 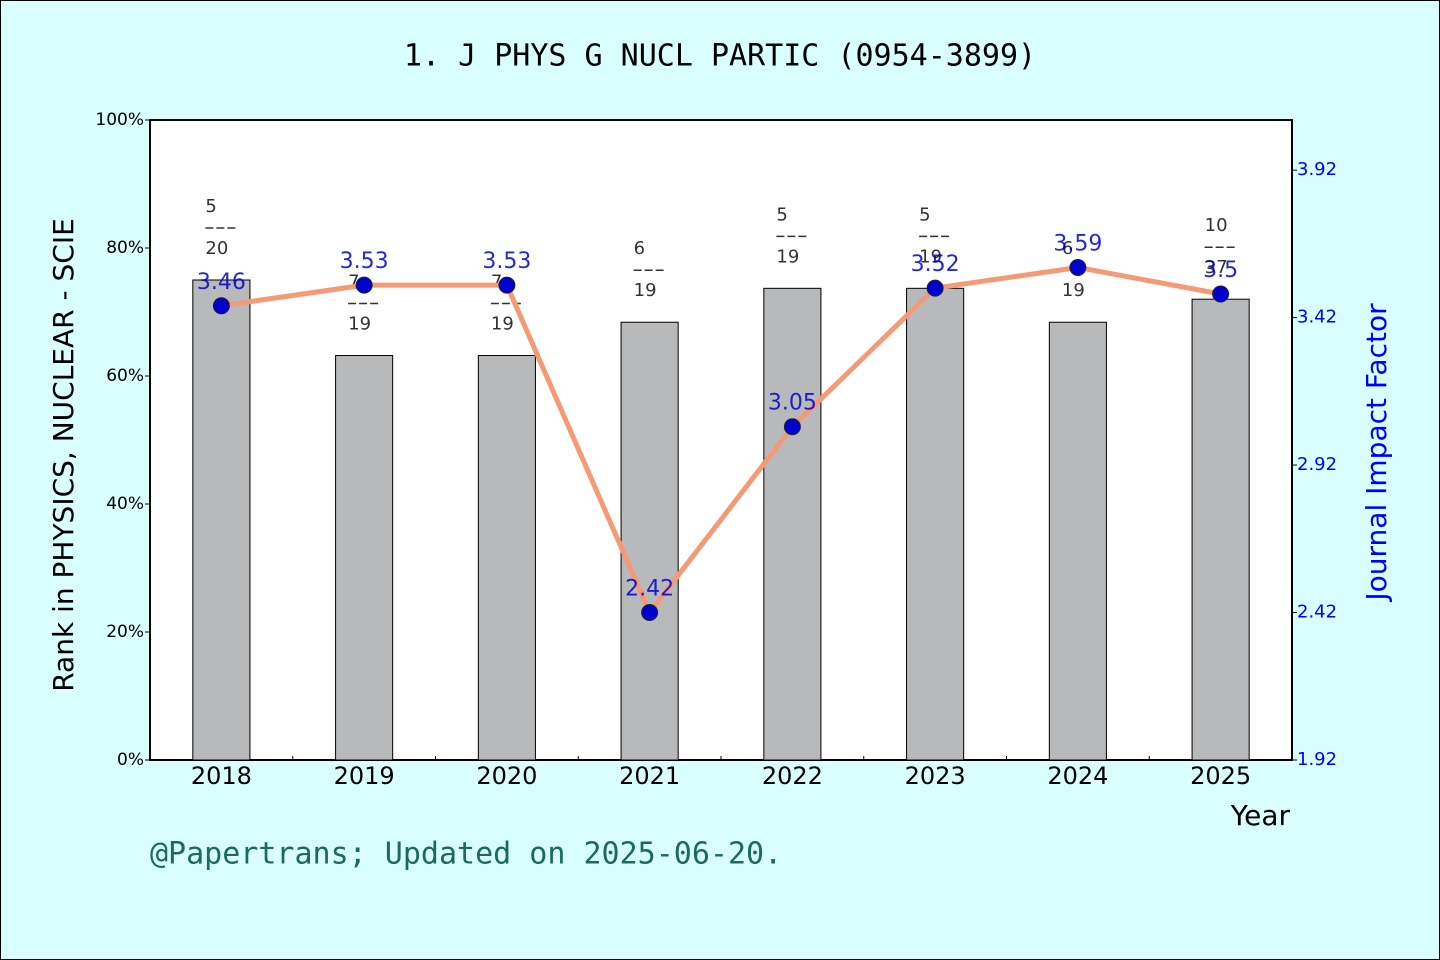 What do you see at coordinates (63, 455) in the screenshot?
I see `y-axis-label: Rank in PHYSICS, NUCLEAR - SCIE` at bounding box center [63, 455].